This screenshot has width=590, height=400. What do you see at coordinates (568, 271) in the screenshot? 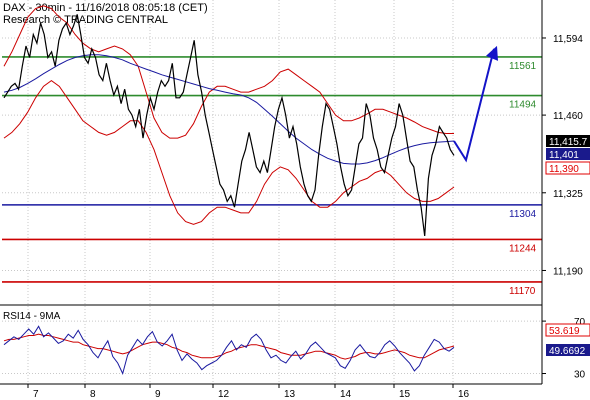
I see `y-tick-label: 11,190` at bounding box center [568, 271].